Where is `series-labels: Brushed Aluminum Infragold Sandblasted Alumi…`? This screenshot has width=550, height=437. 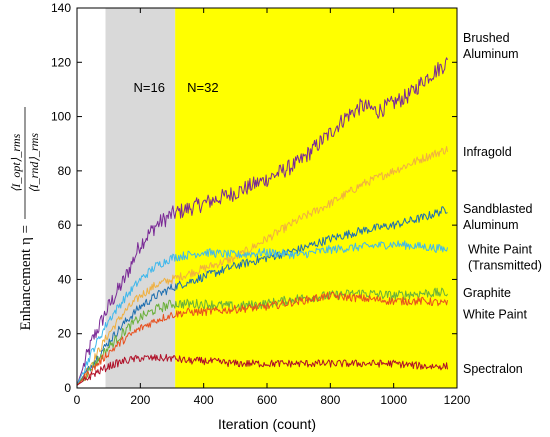
series-labels: Brushed Aluminum Infragold Sandblasted Alumi… is located at coordinates (502, 203).